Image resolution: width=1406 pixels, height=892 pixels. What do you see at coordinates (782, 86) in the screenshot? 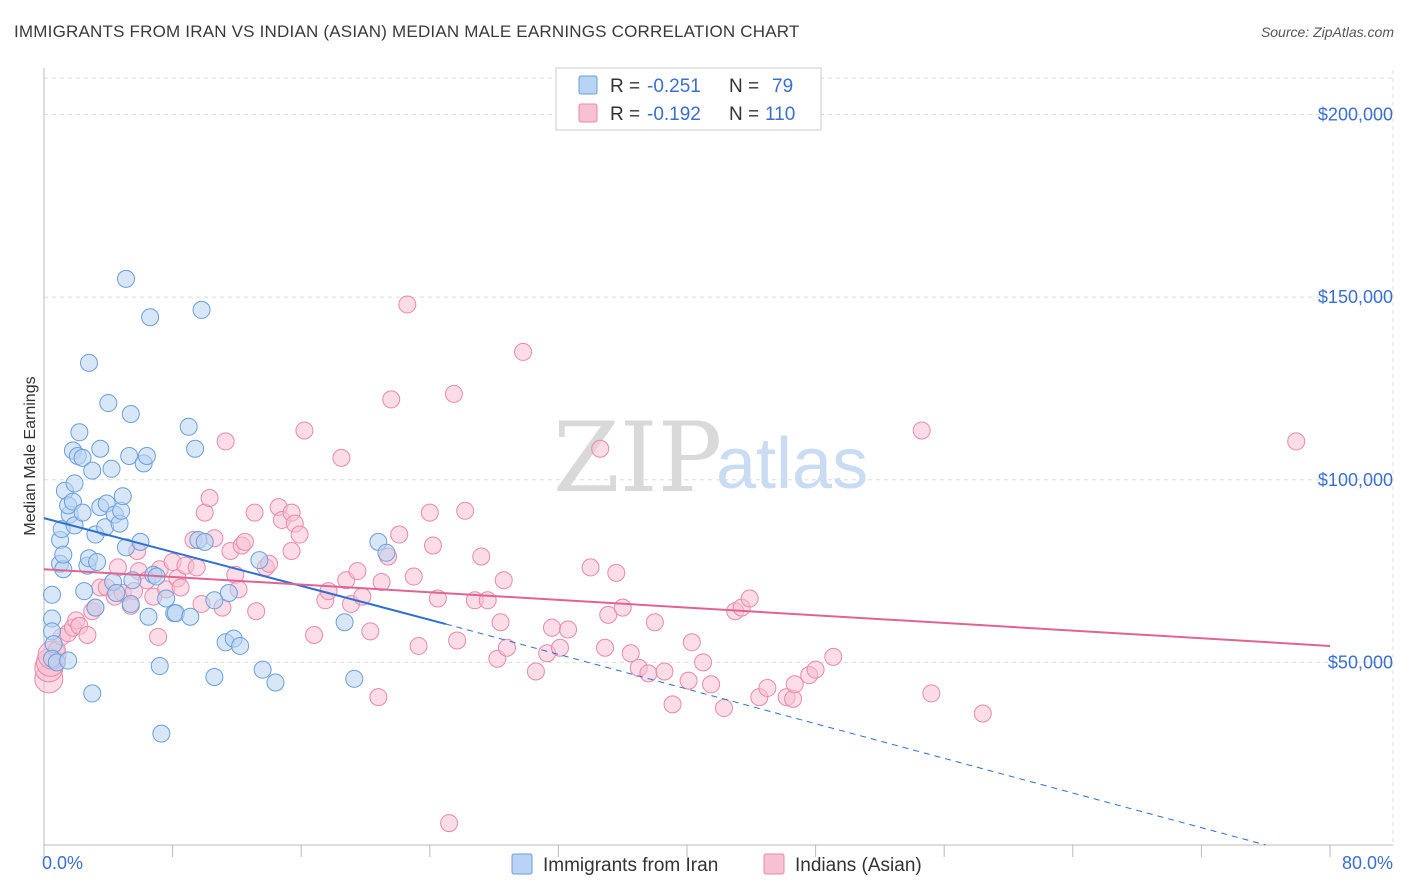
I see `legend-n-value-iran: 79` at bounding box center [782, 86].